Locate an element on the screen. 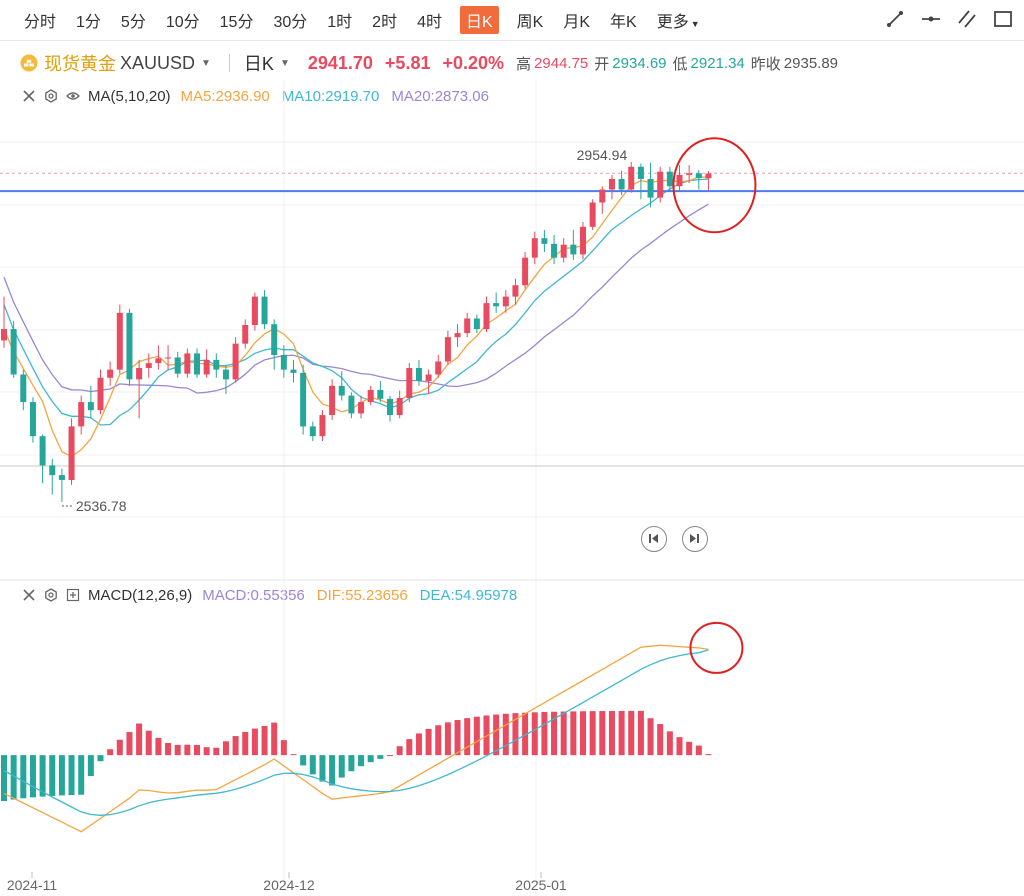 The width and height of the screenshot is (1024, 896). prev-close-value: 2935.89 is located at coordinates (811, 63).